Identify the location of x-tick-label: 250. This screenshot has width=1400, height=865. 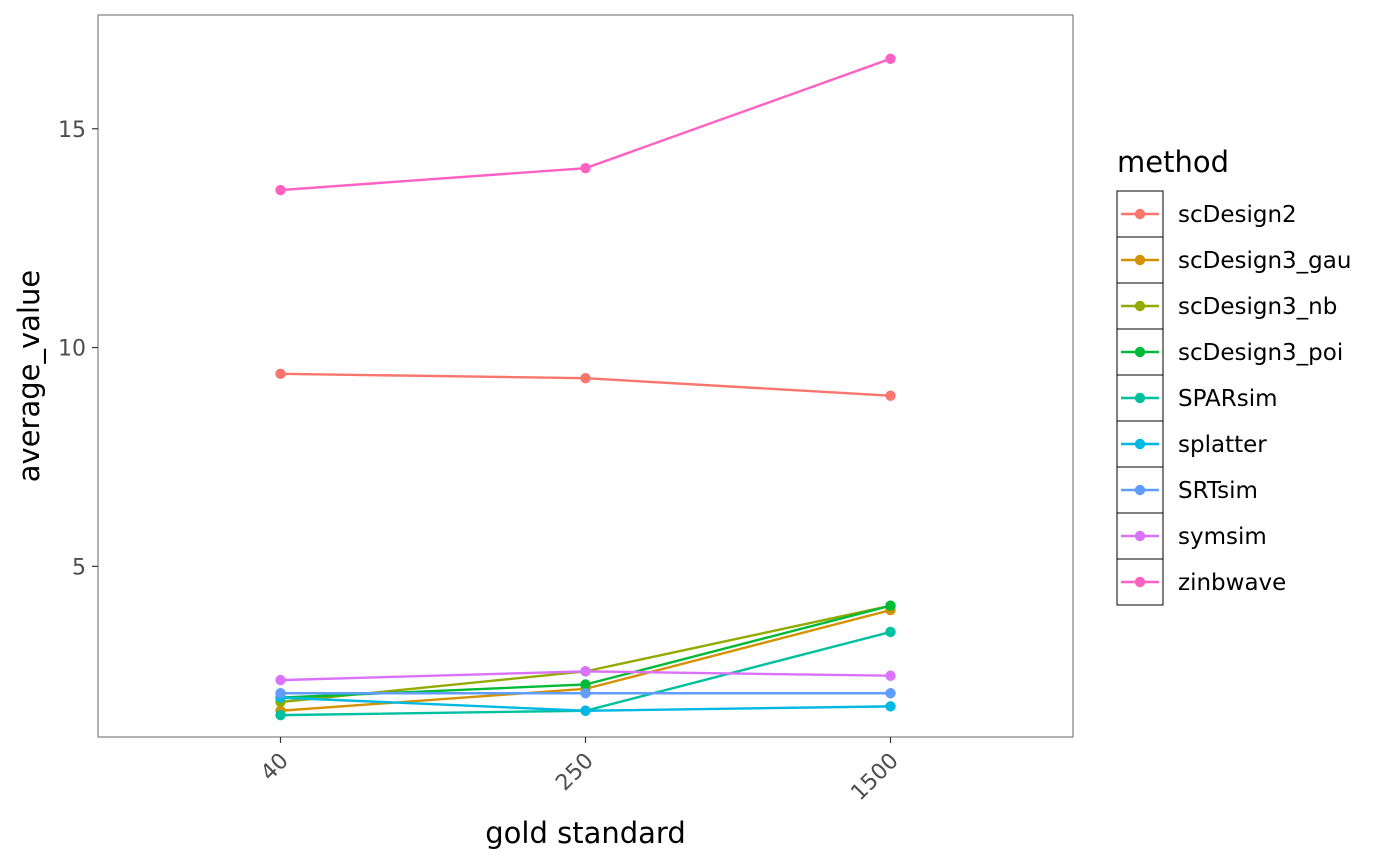
(574, 772).